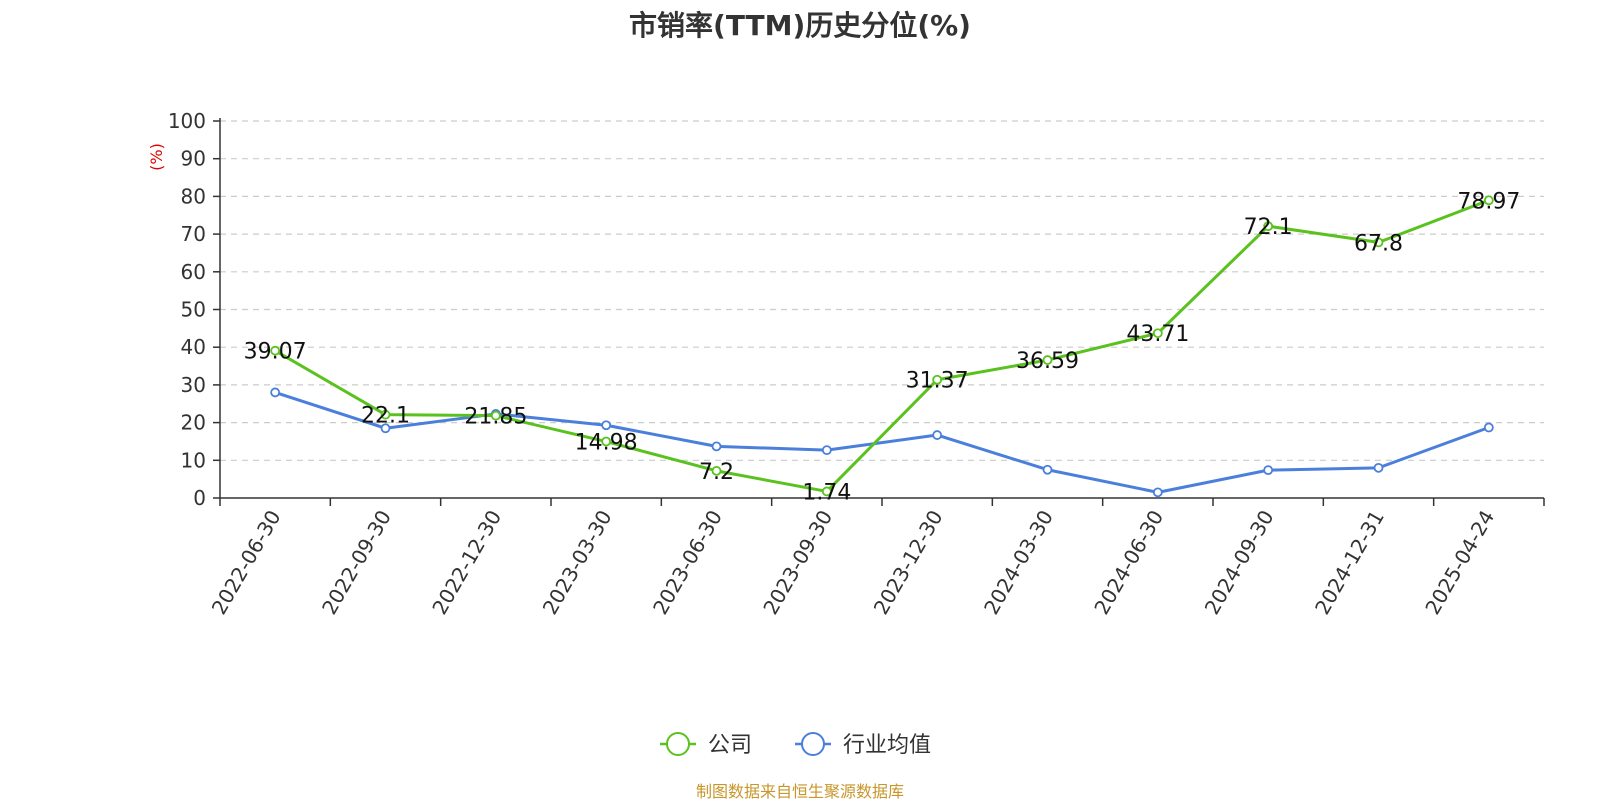 This screenshot has width=1600, height=802. What do you see at coordinates (1459, 562) in the screenshot?
I see `x-tick-label: 2025-04-24` at bounding box center [1459, 562].